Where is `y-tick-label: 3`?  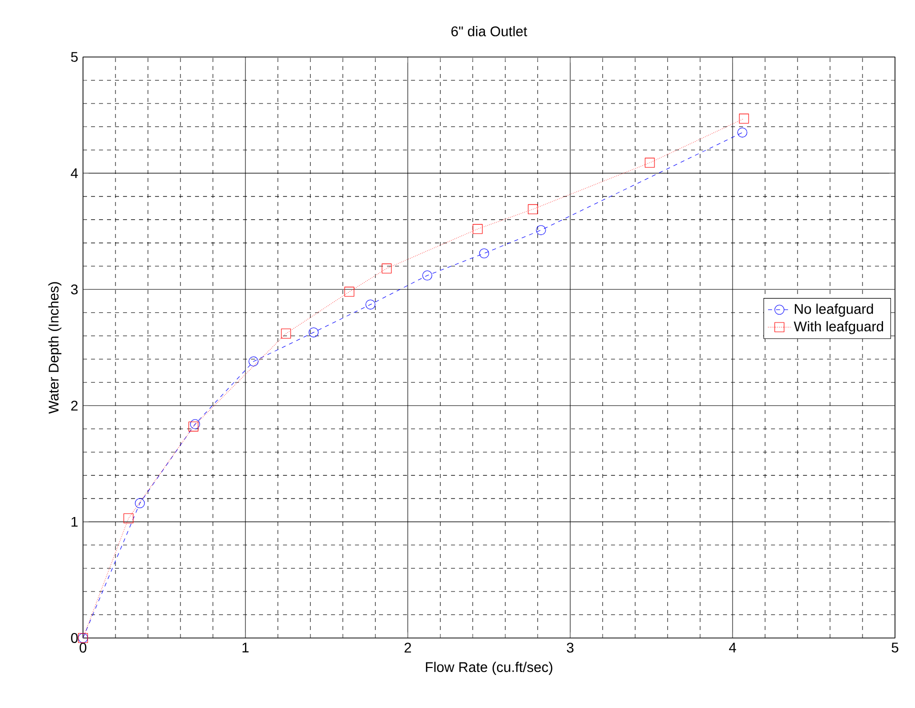 y-tick-label: 3 is located at coordinates (74, 289).